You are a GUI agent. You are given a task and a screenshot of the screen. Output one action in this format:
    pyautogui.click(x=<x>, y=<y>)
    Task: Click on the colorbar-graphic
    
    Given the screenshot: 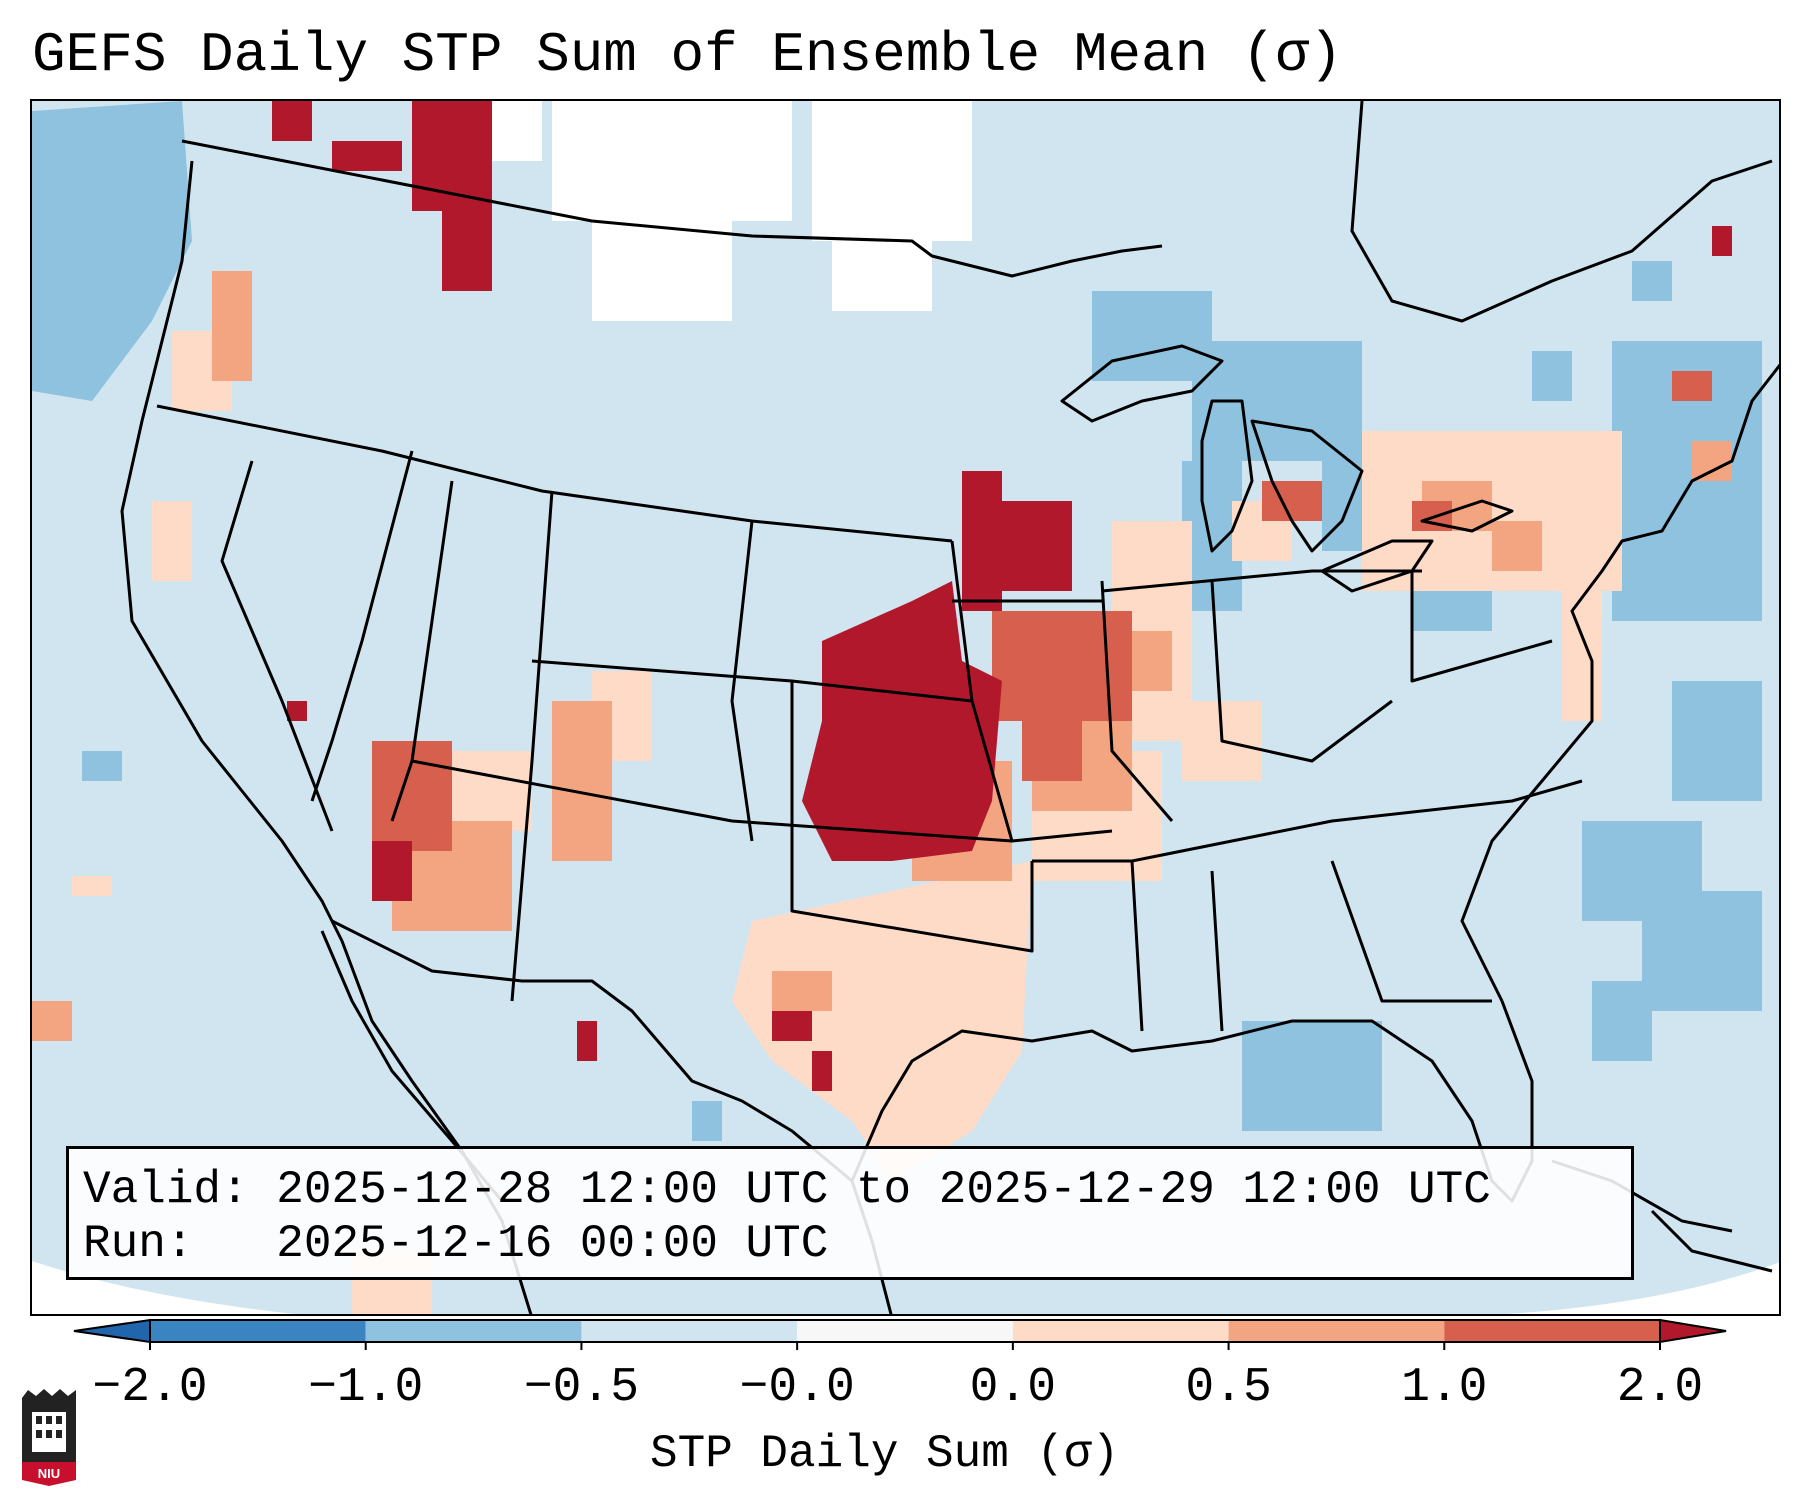 What is the action you would take?
    pyautogui.click(x=900, y=1334)
    